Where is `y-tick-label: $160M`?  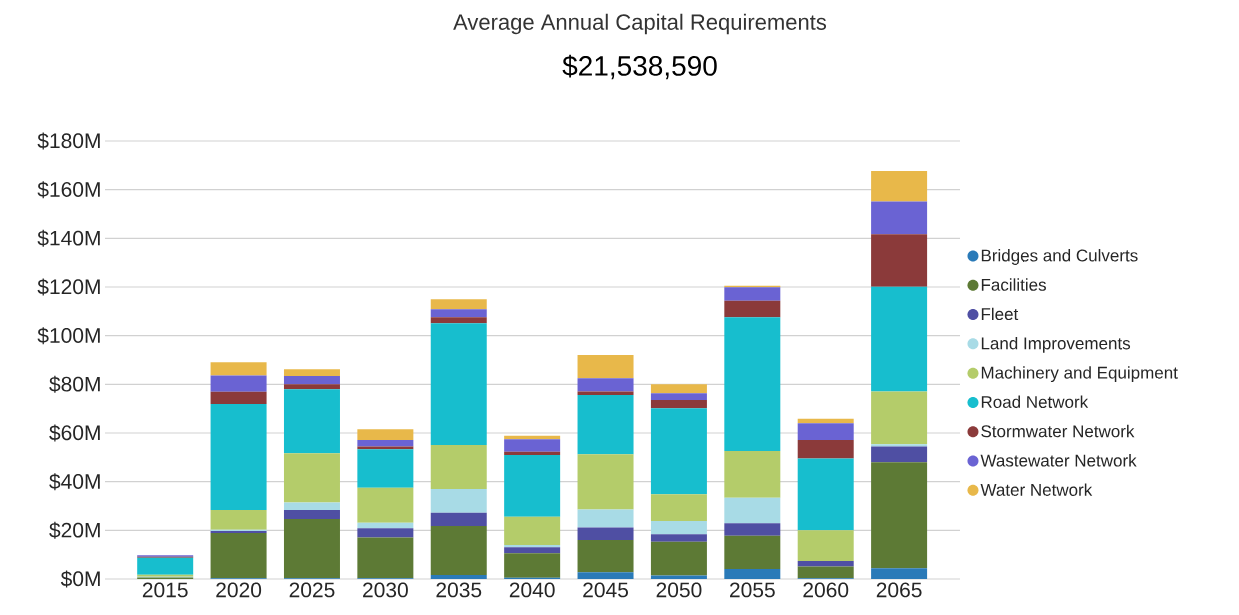
y-tick-label: $160M is located at coordinates (68, 190).